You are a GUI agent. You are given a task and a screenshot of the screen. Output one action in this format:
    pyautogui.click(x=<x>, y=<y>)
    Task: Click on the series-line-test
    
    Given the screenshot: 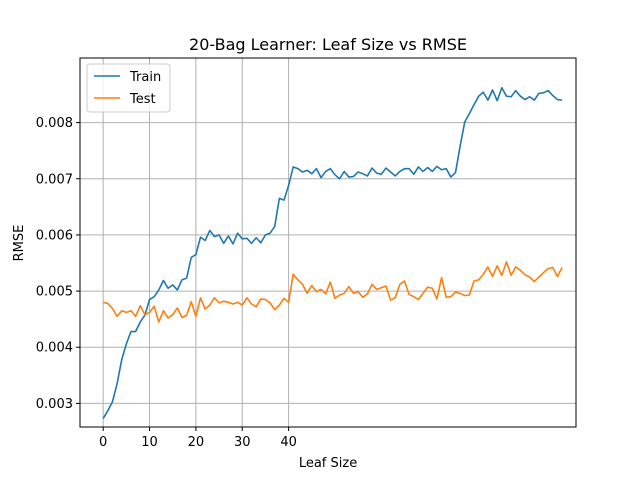 What is the action you would take?
    pyautogui.click(x=332, y=292)
    